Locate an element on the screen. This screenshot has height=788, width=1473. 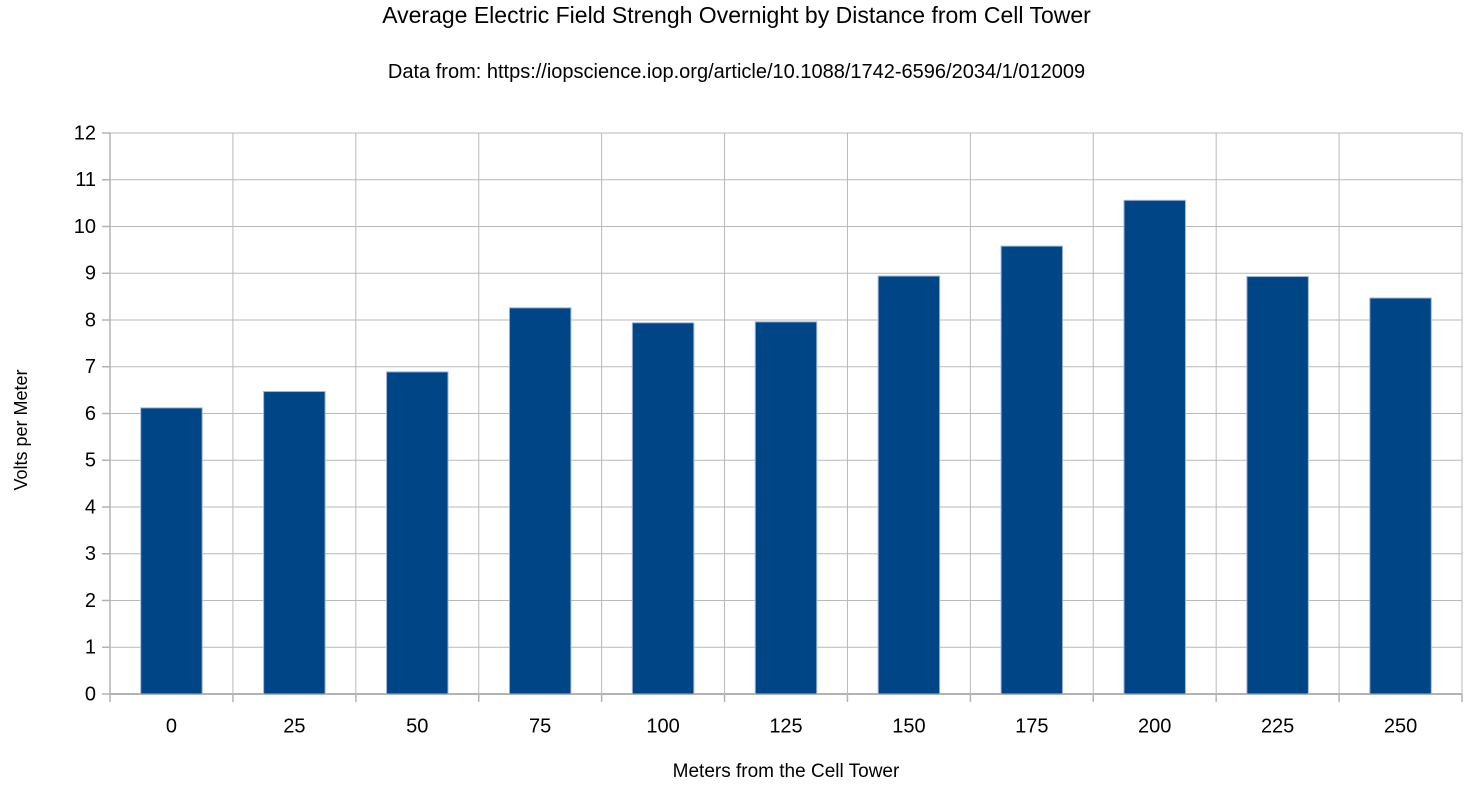
y-axis-title: Volts per Meter is located at coordinates (21, 430).